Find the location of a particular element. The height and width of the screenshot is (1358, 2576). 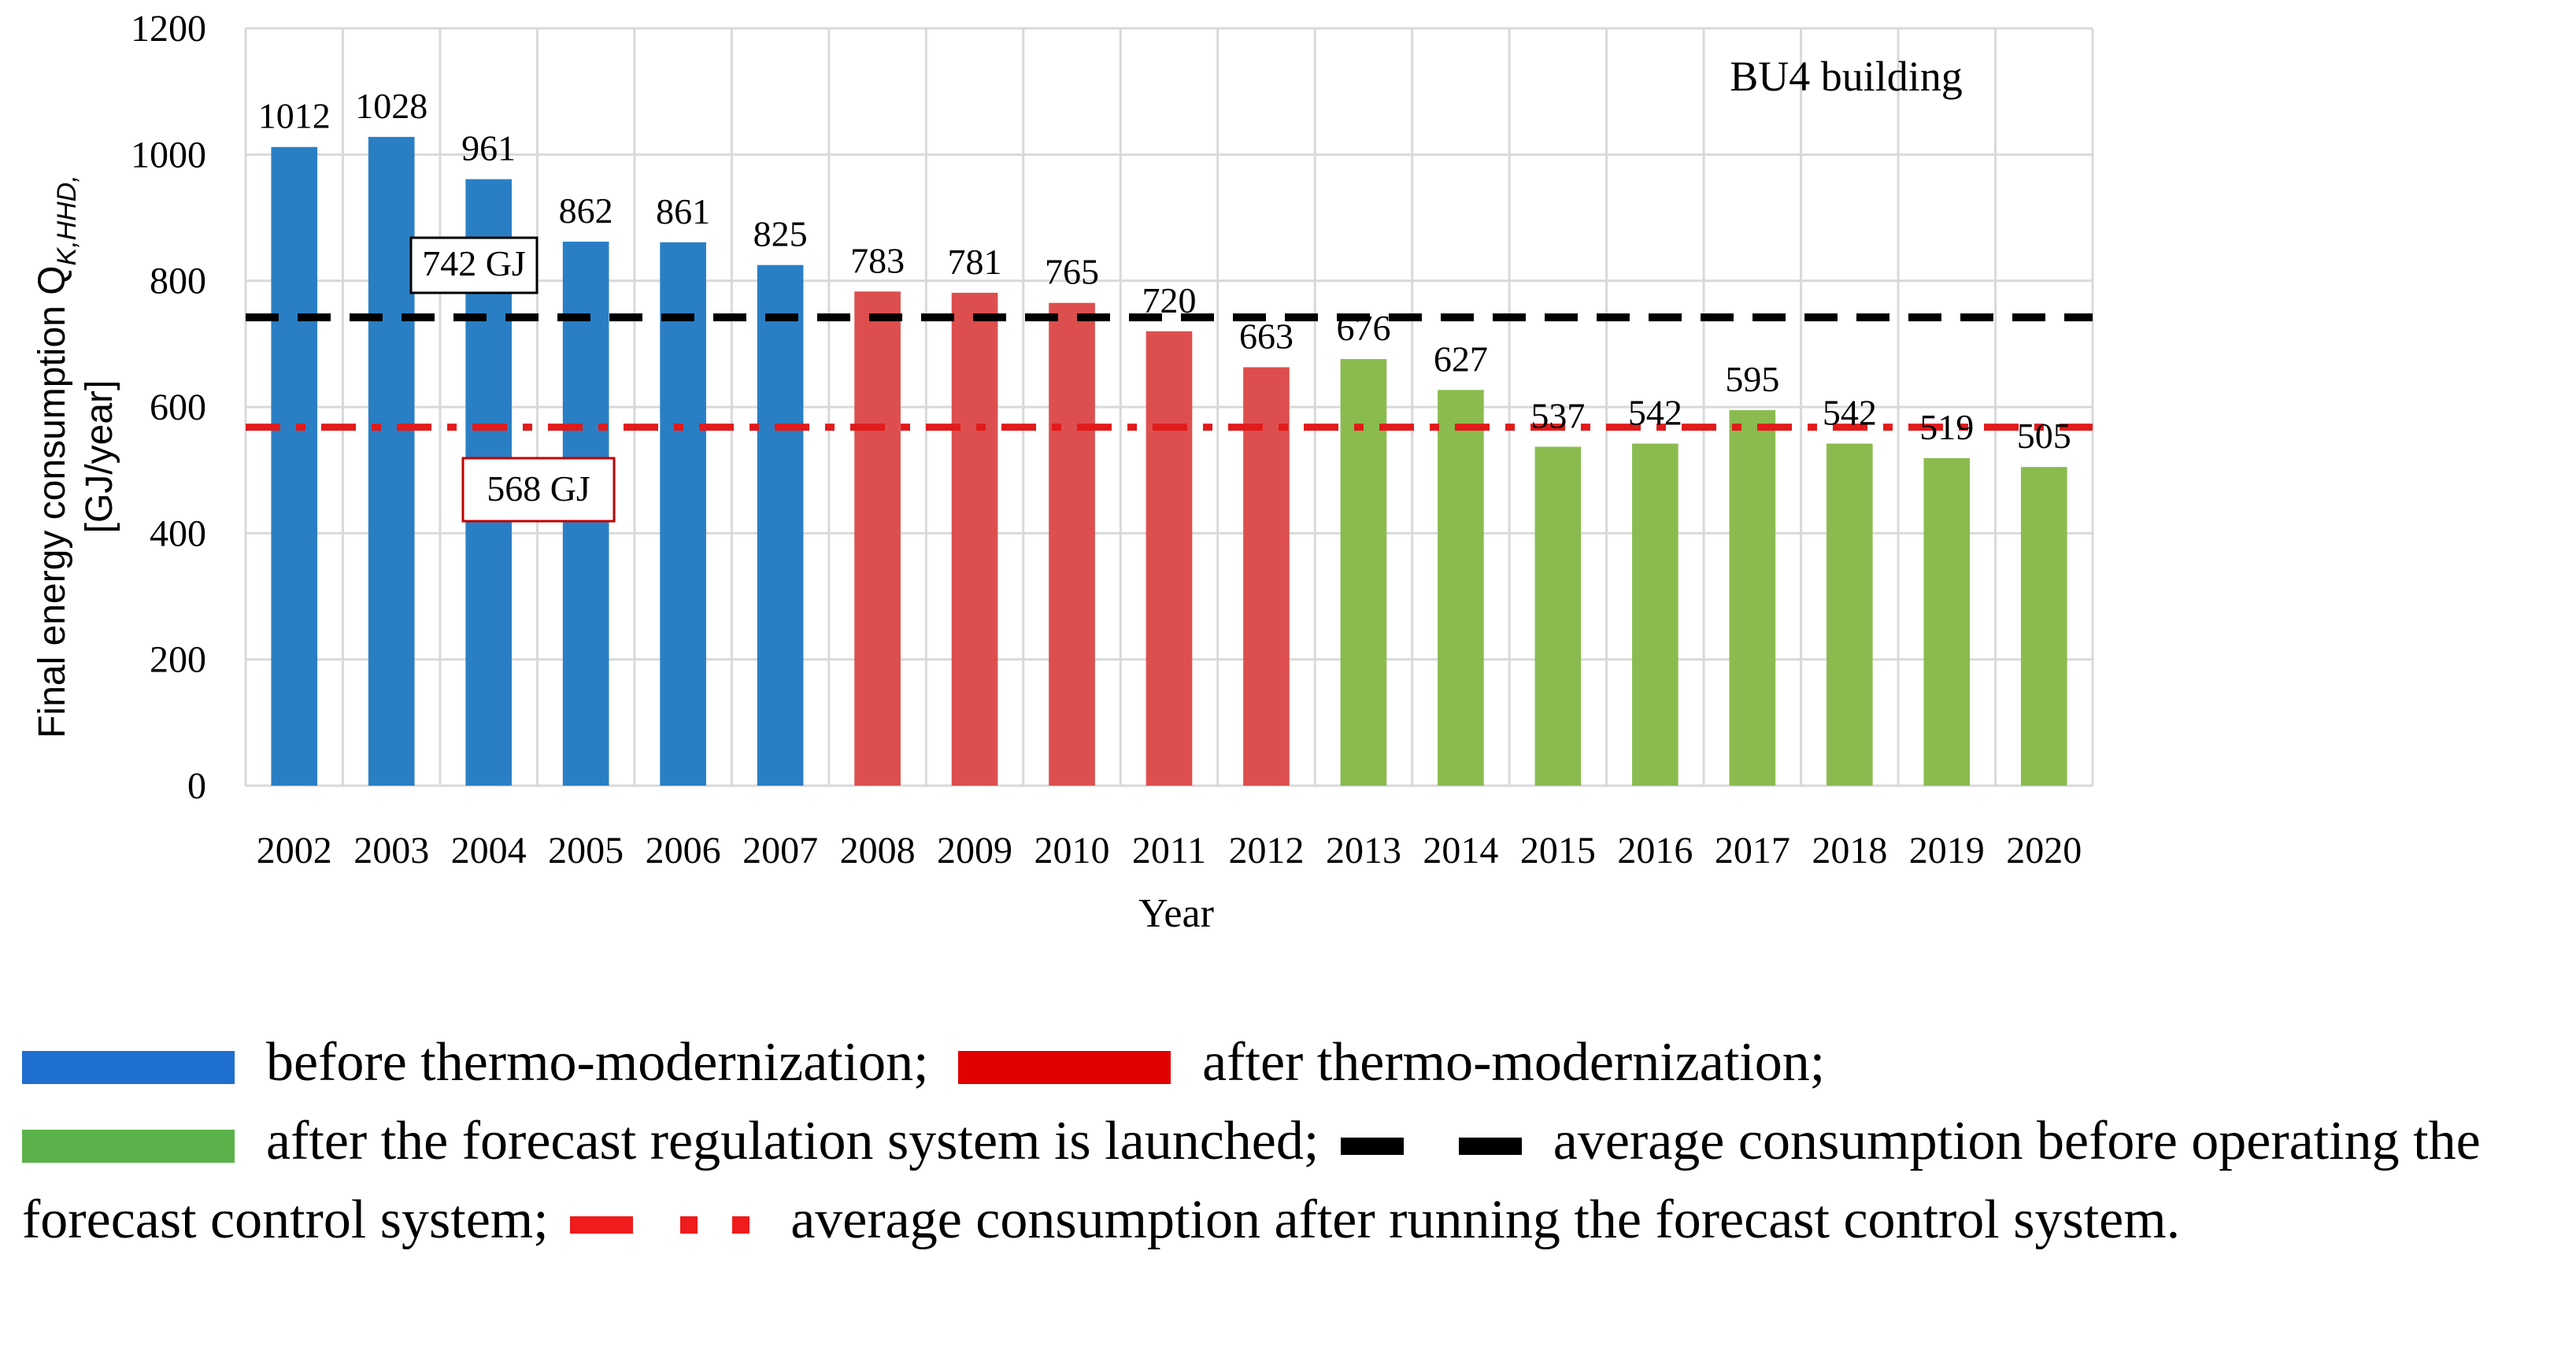

x-tick-2018: 2018 is located at coordinates (1849, 850).